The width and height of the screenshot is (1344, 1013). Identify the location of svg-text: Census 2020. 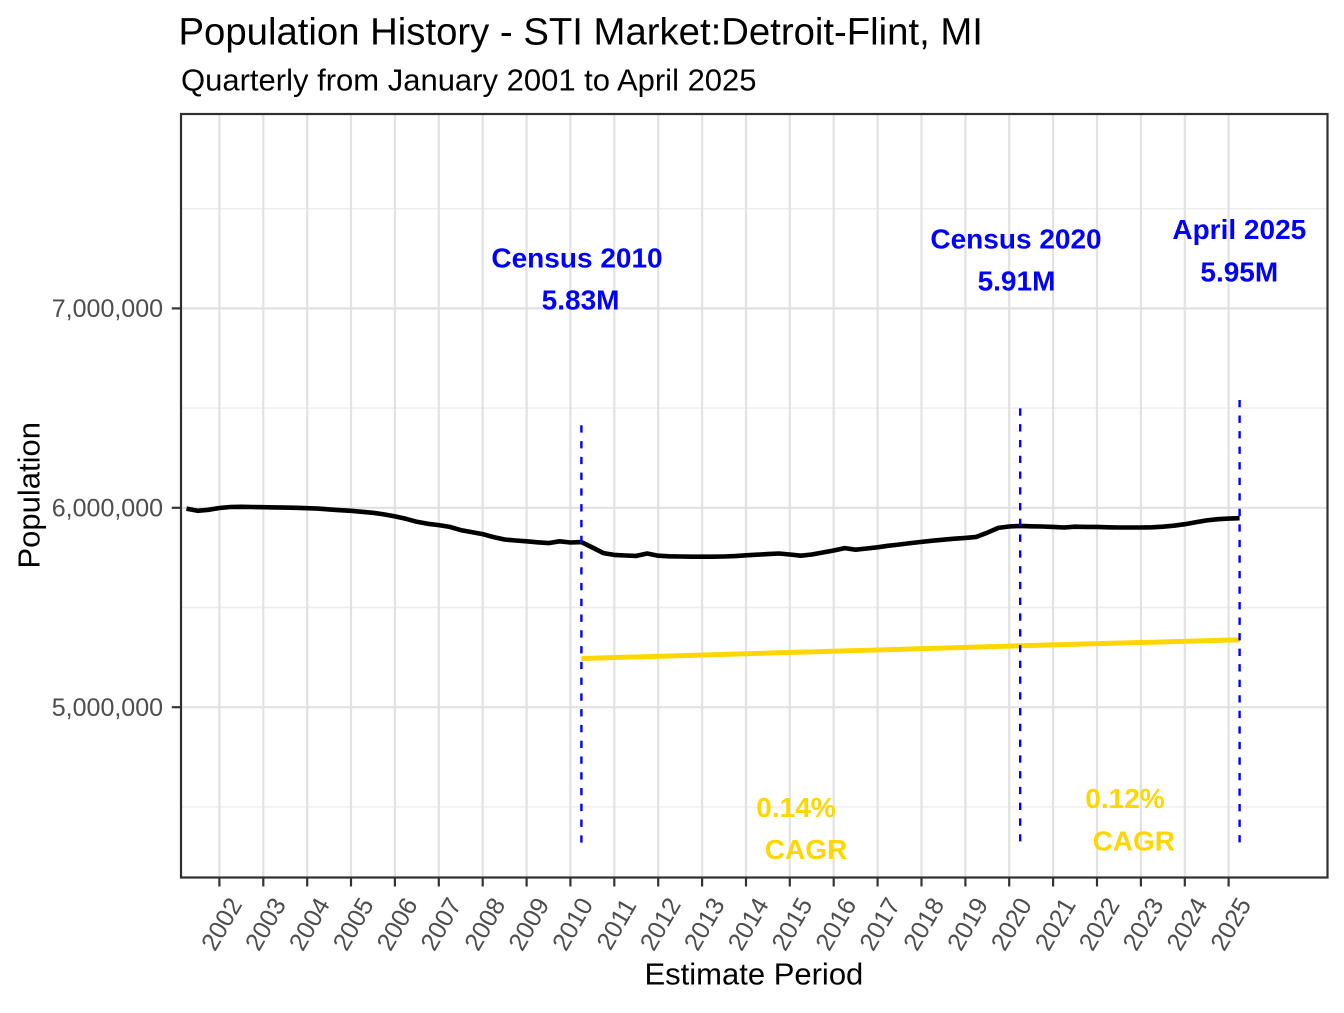
(1015, 238).